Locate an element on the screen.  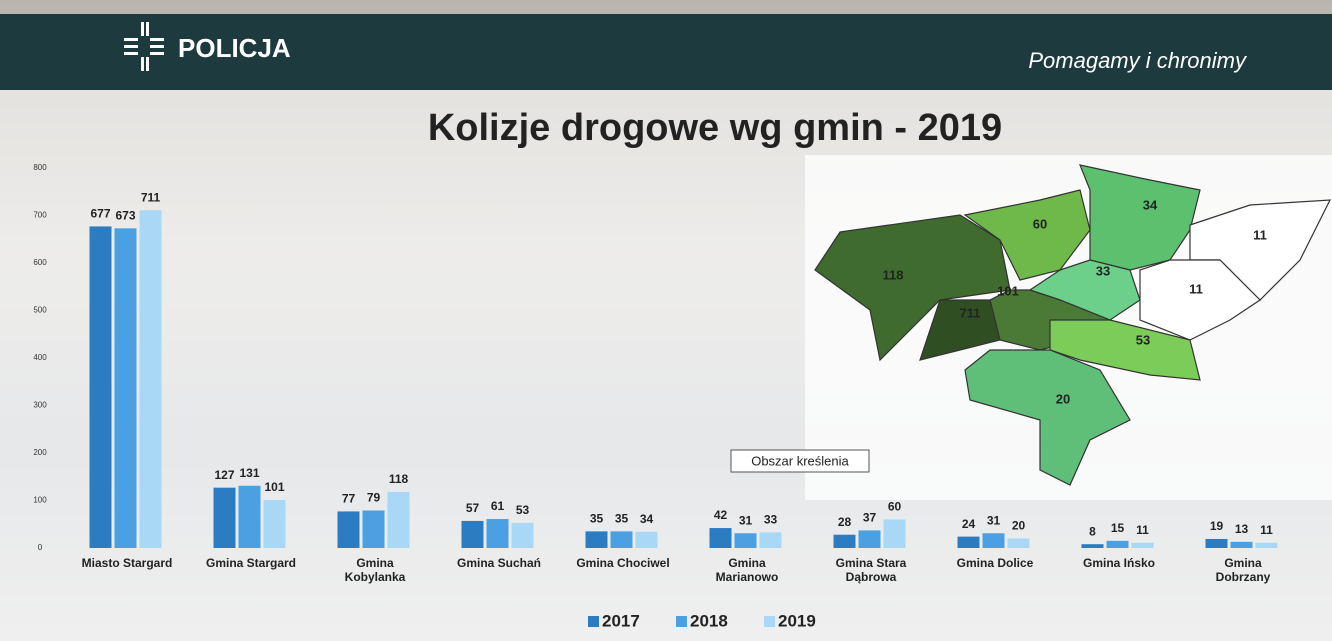
y-tick-label: 600 is located at coordinates (40, 262).